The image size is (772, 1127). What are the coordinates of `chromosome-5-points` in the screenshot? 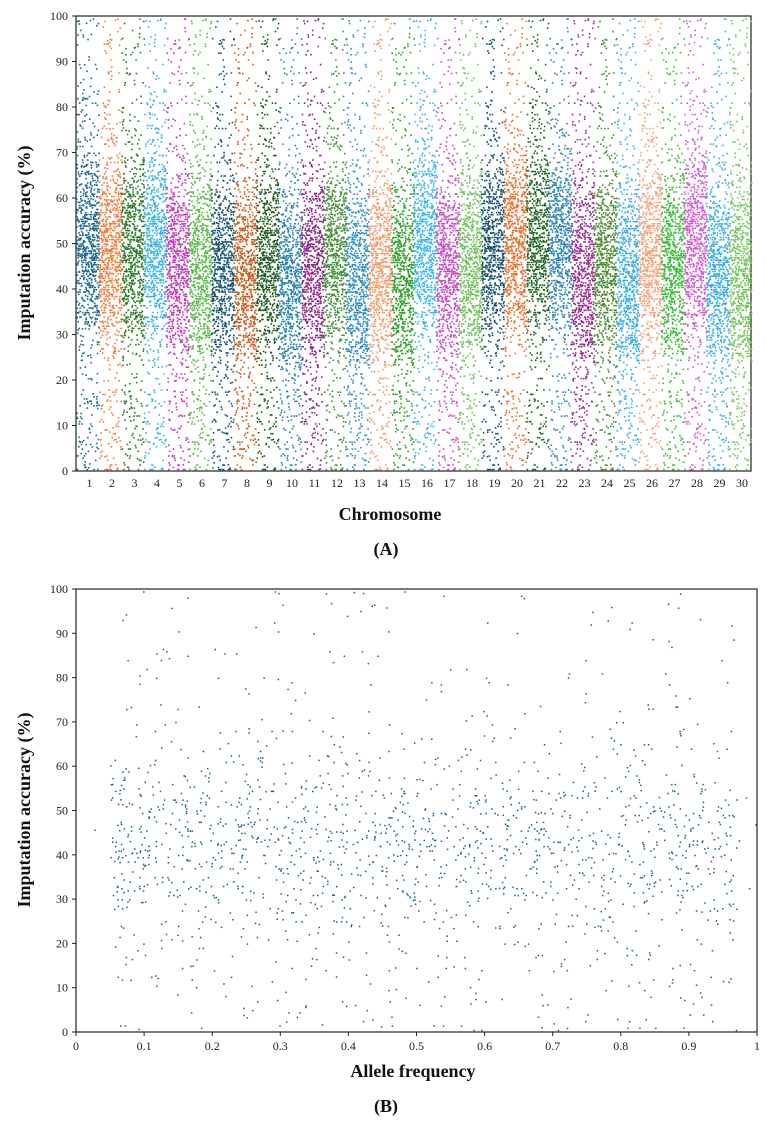 It's located at (178, 244).